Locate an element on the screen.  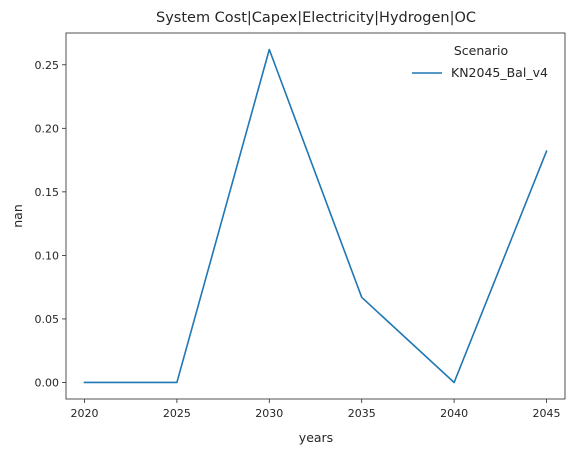
y-tick-label: 0.05 is located at coordinates (47, 319).